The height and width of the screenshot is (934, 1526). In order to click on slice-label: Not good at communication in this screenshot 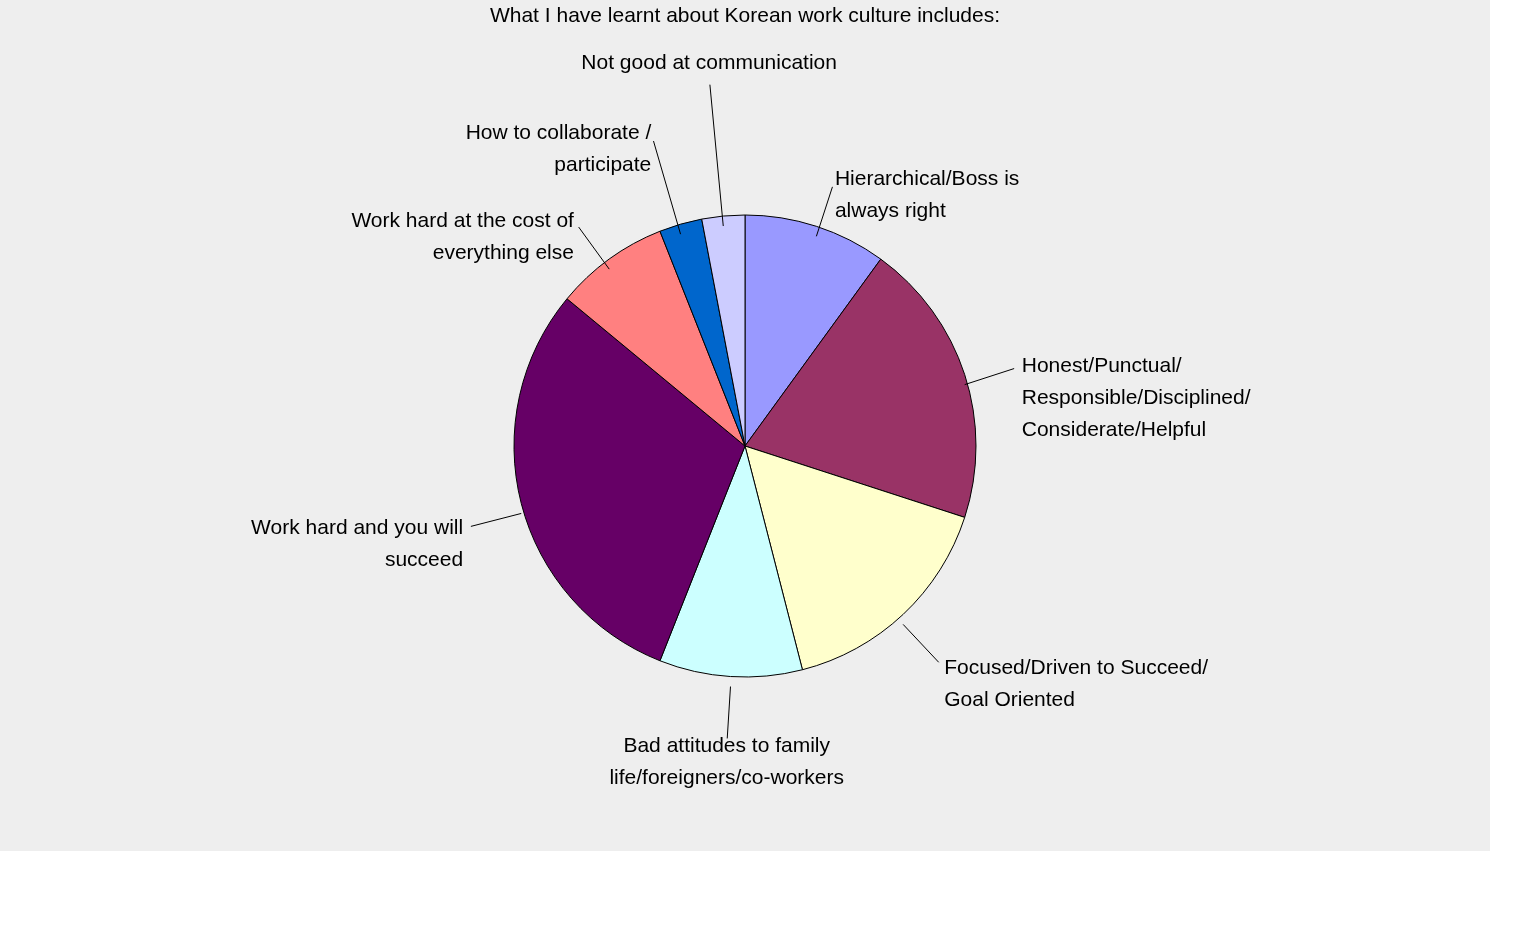, I will do `click(709, 61)`.